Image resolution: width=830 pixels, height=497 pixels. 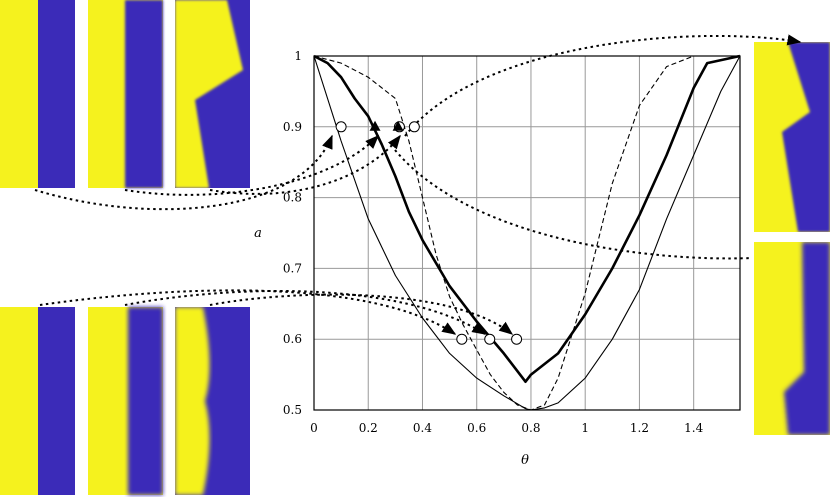 I want to click on x-tick-label: 0.8, so click(x=530, y=428).